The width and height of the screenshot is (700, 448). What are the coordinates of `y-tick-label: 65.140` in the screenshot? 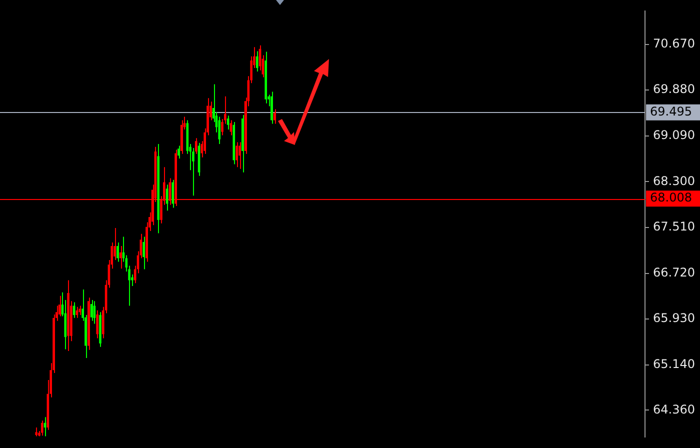 It's located at (674, 364).